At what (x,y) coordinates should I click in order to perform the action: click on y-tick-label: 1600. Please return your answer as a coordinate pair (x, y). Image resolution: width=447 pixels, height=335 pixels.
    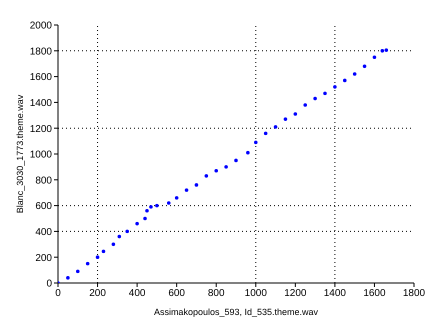
    Looking at the image, I should click on (41, 78).